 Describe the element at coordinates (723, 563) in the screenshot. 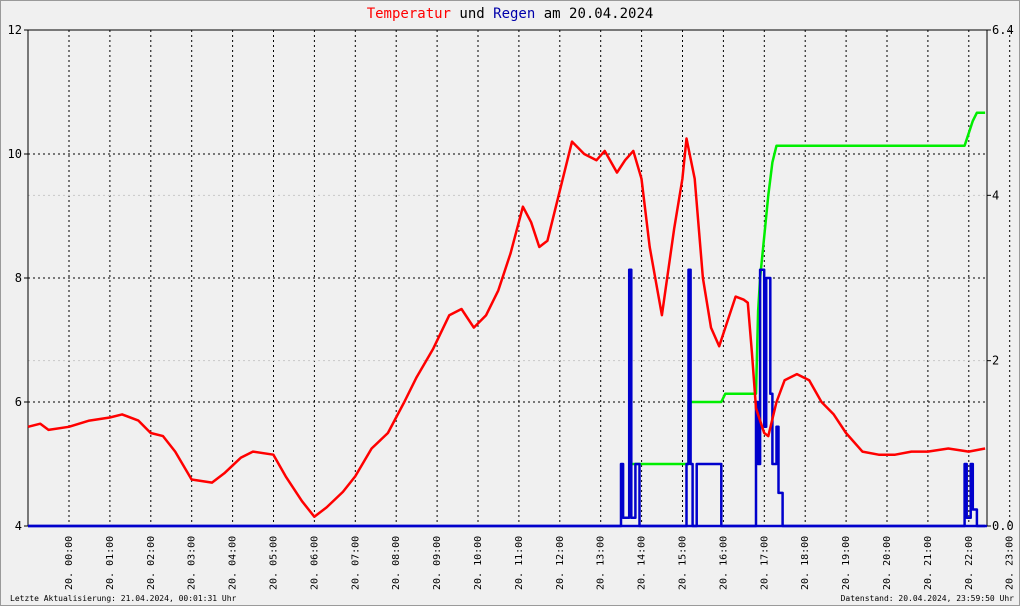

I see `x-tick-label: 20. 16:00` at that location.